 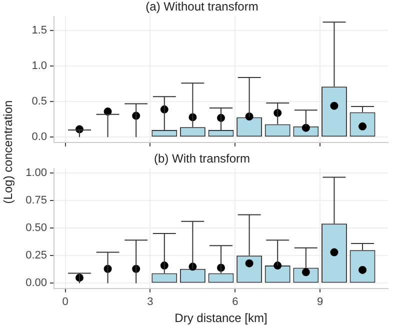 I want to click on x-tick-label: 3, so click(x=150, y=302).